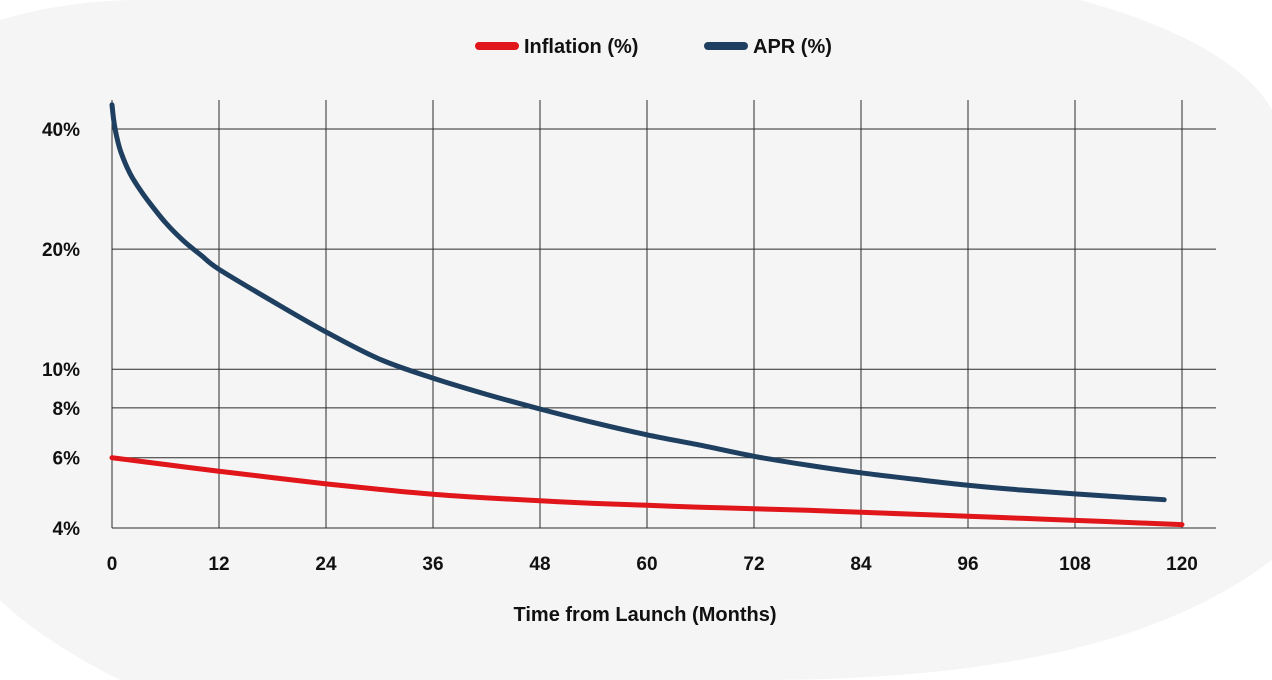 The width and height of the screenshot is (1272, 680). I want to click on y-tick-label: 40%, so click(61, 130).